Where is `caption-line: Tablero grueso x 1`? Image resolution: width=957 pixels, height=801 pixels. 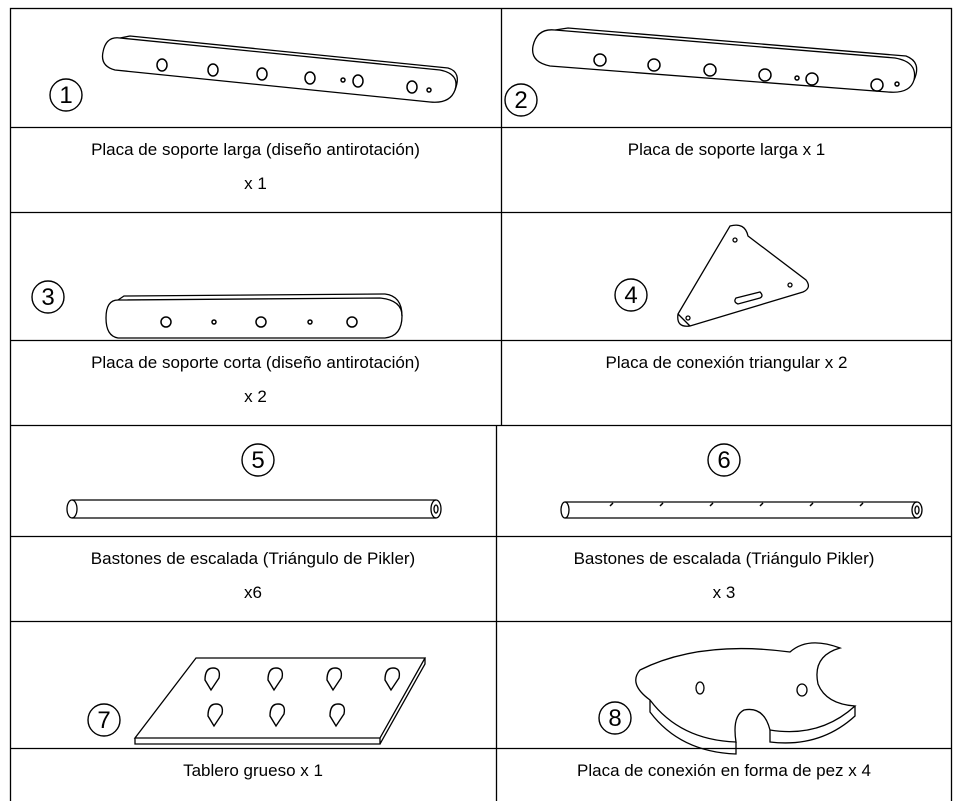 caption-line: Tablero grueso x 1 is located at coordinates (253, 770).